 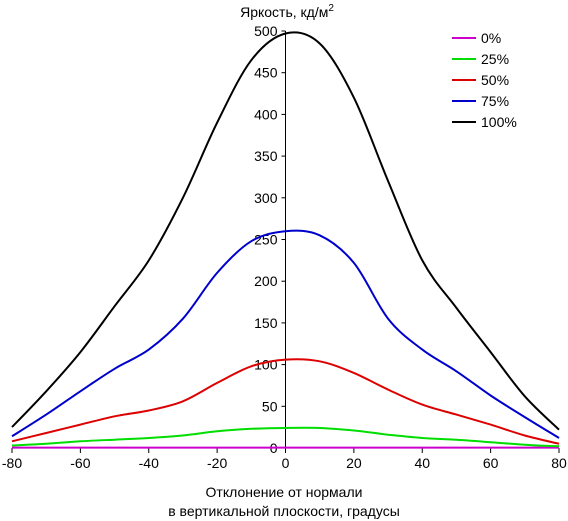 I want to click on chart-title-superscript: 2, so click(x=331, y=8).